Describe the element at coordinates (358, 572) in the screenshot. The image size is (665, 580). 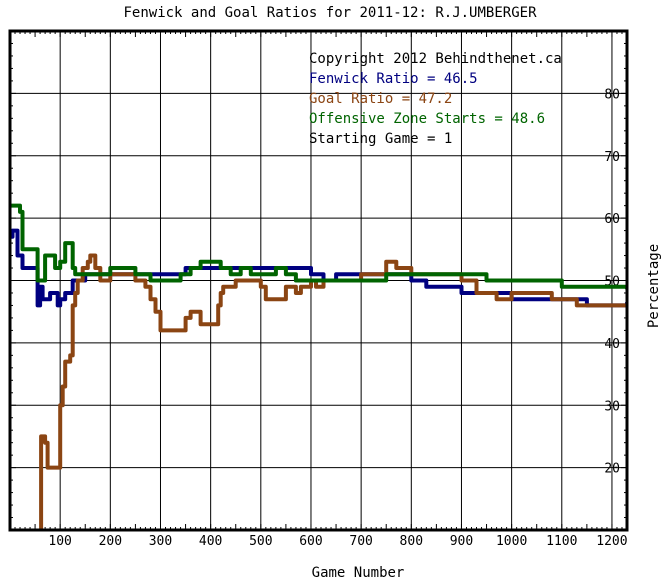
I see `x-axis-title: Game Number` at that location.